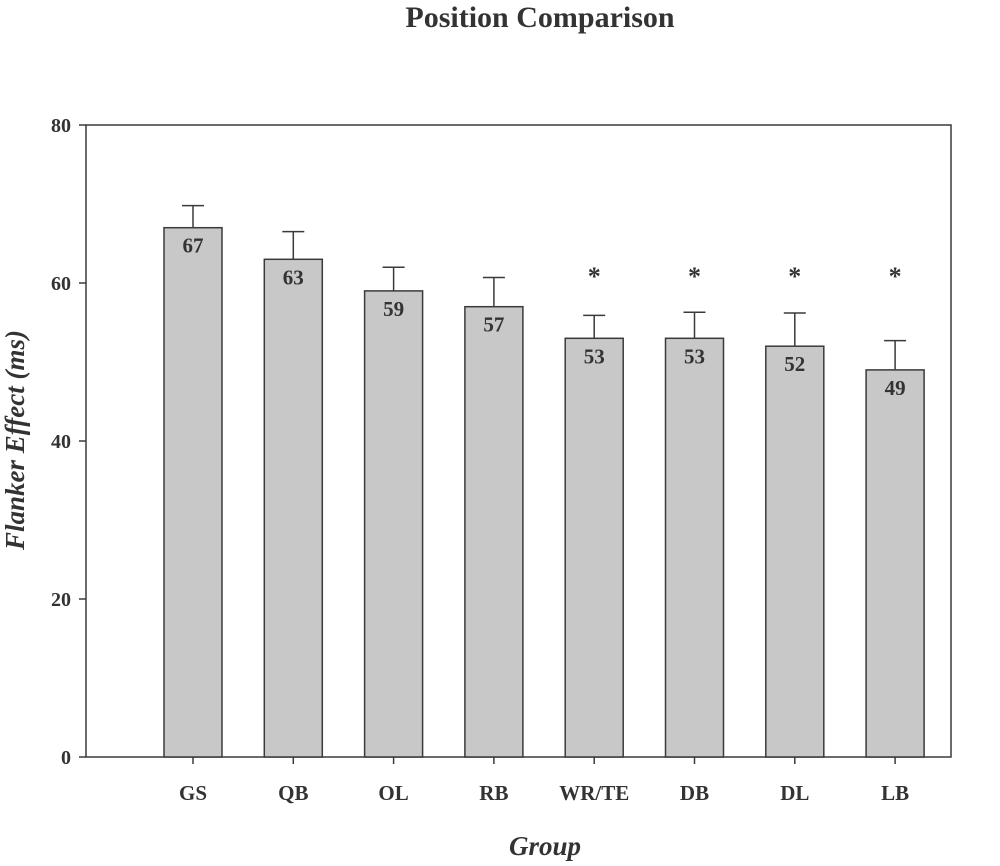  Describe the element at coordinates (393, 524) in the screenshot. I see `bar-ol` at that location.